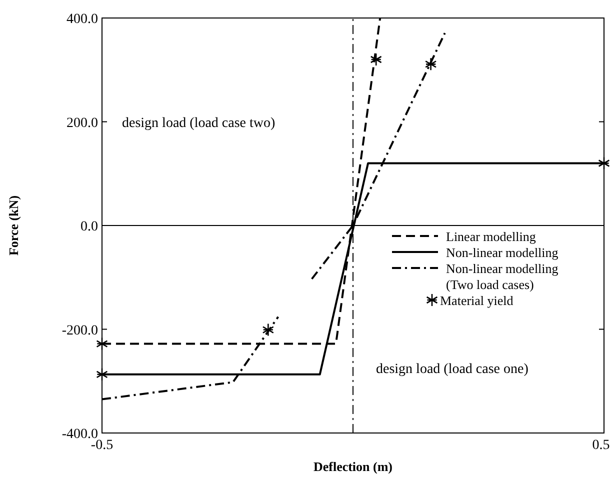  Describe the element at coordinates (502, 252) in the screenshot. I see `legend-label: Non-linear modelling` at that location.